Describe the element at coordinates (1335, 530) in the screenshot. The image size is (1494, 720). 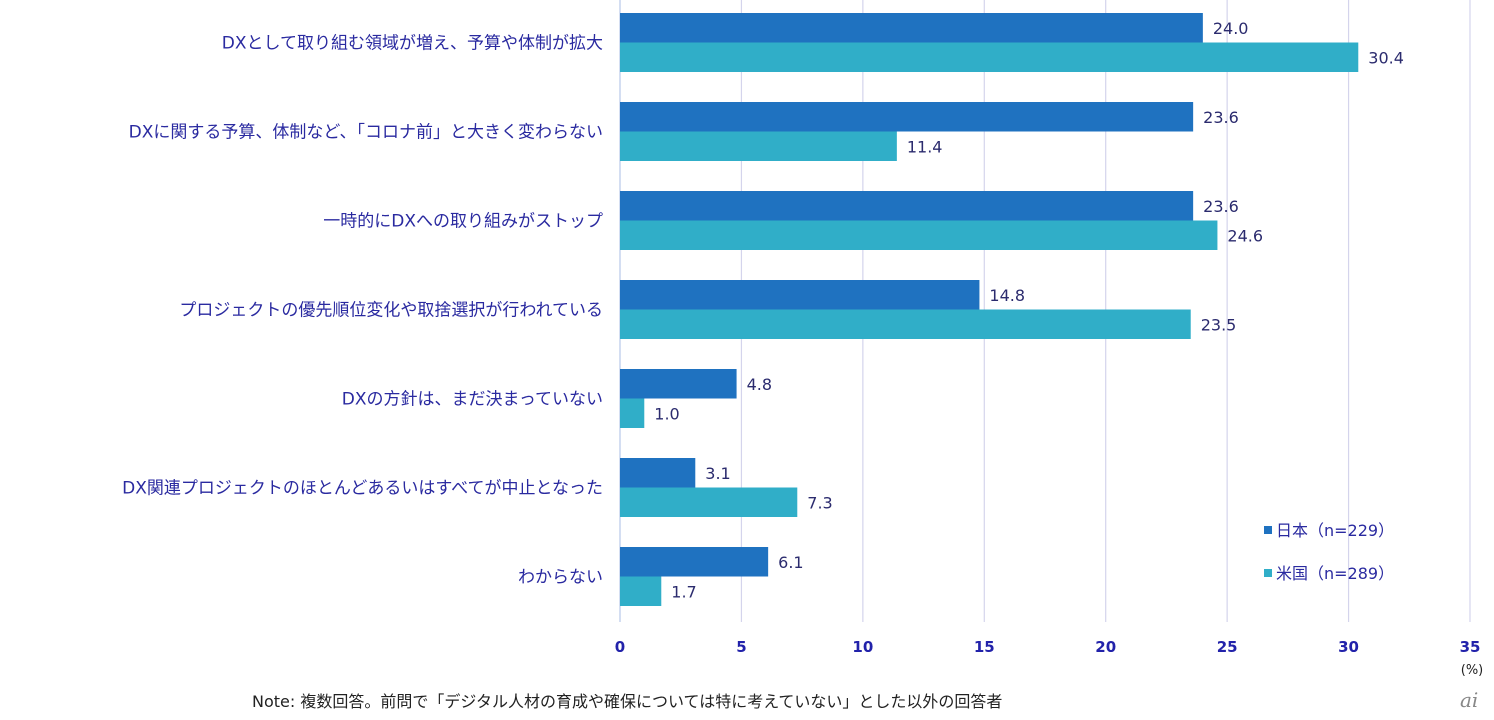
I see `legend-label: 日本（n=229）` at that location.